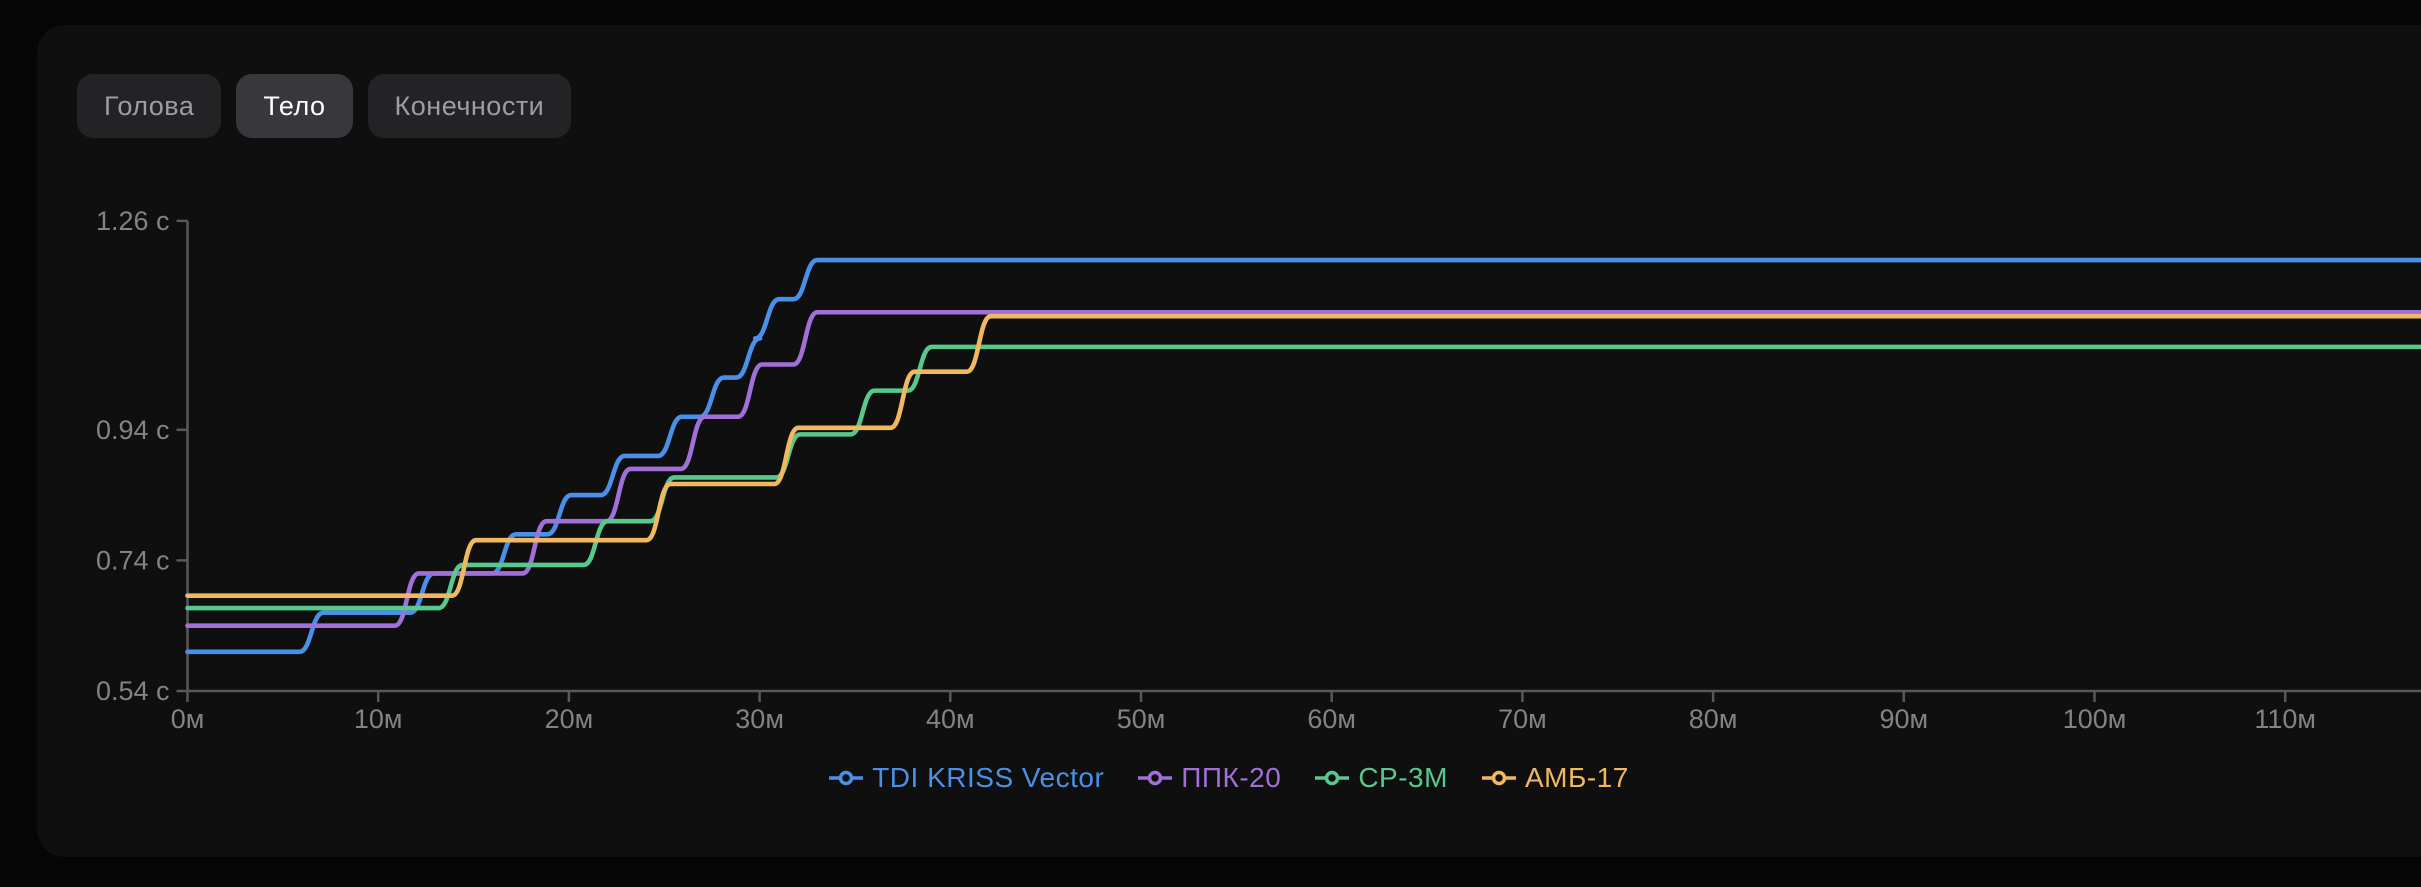 This screenshot has height=887, width=2421. What do you see at coordinates (1141, 719) in the screenshot?
I see `x-tick-label: 50м` at bounding box center [1141, 719].